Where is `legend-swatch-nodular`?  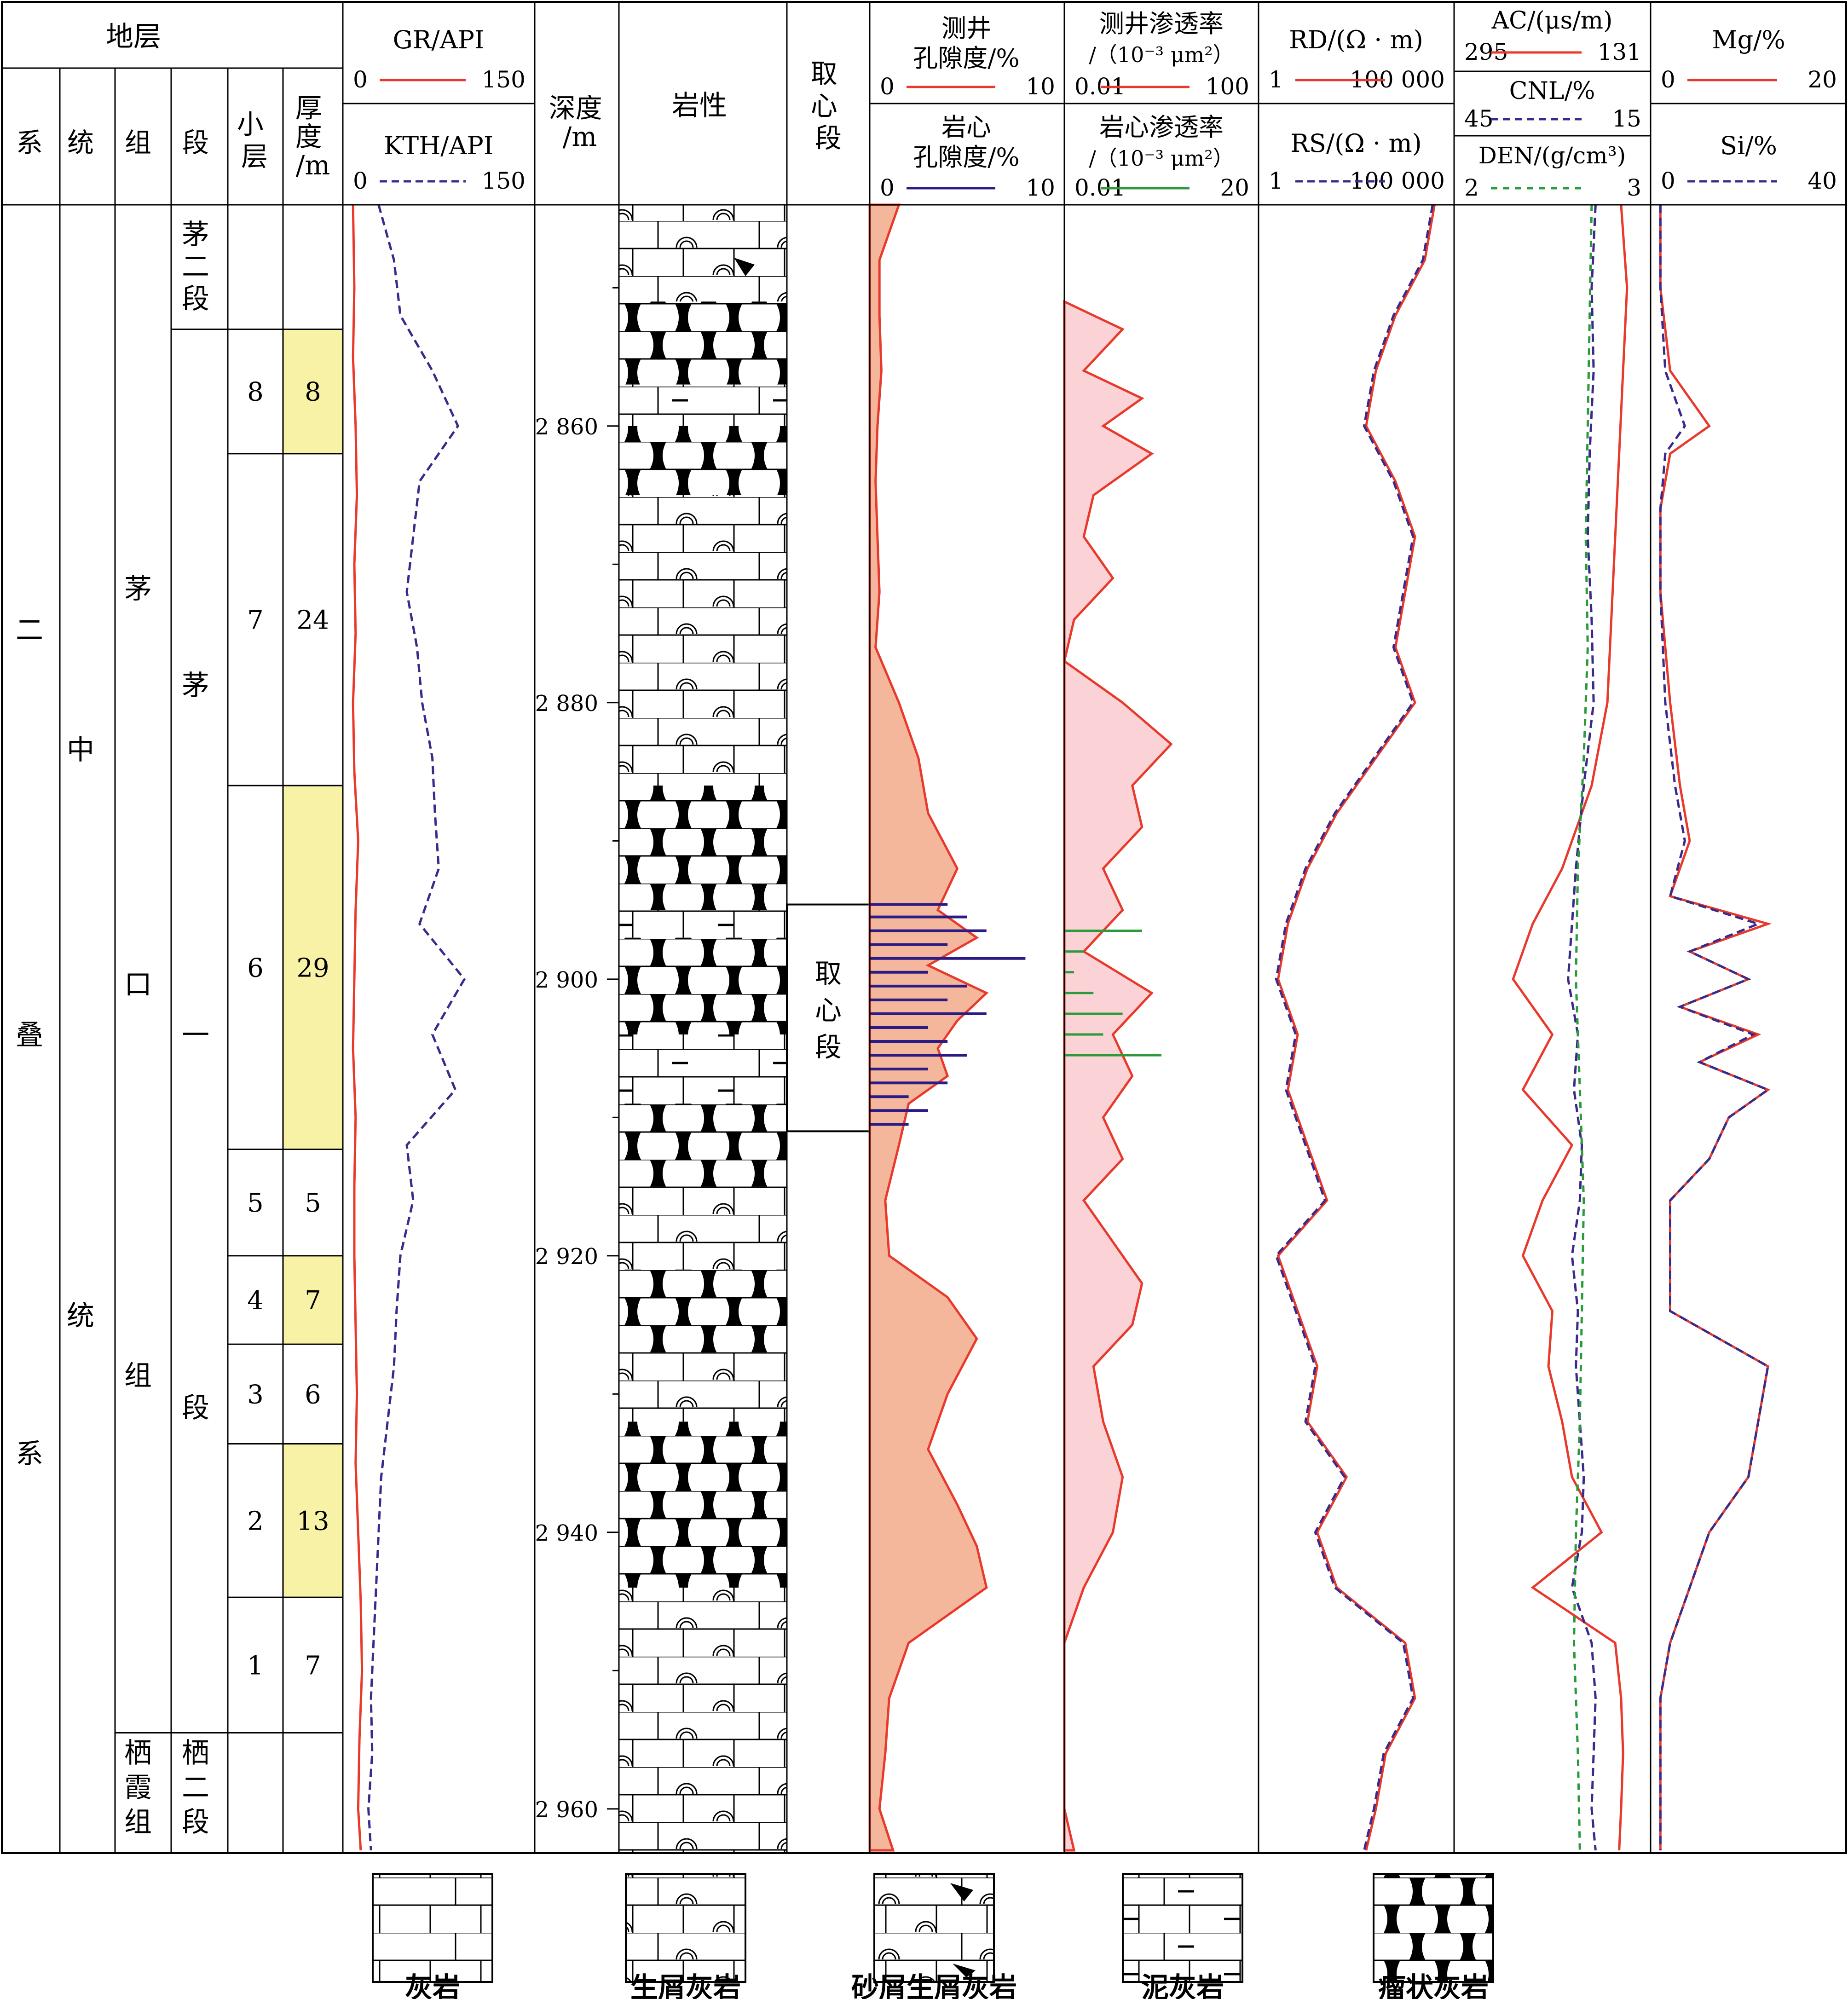
legend-swatch-nodular is located at coordinates (1433, 1928).